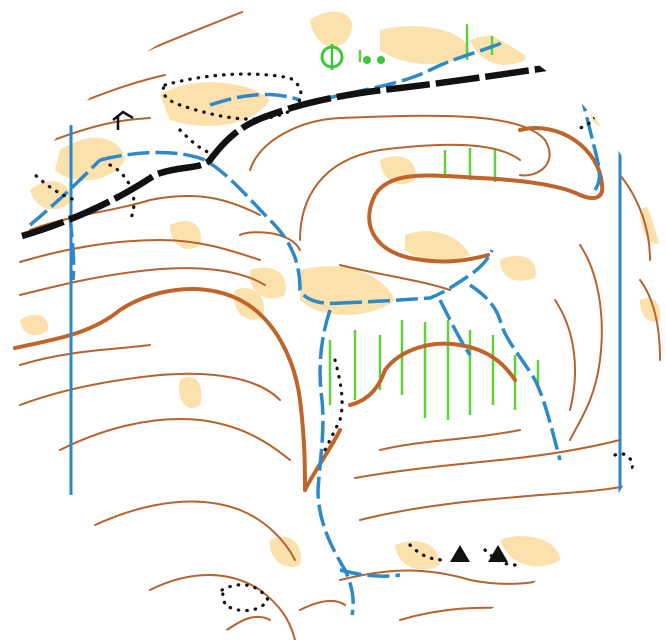  I want to click on point-features, so click(352, 57).